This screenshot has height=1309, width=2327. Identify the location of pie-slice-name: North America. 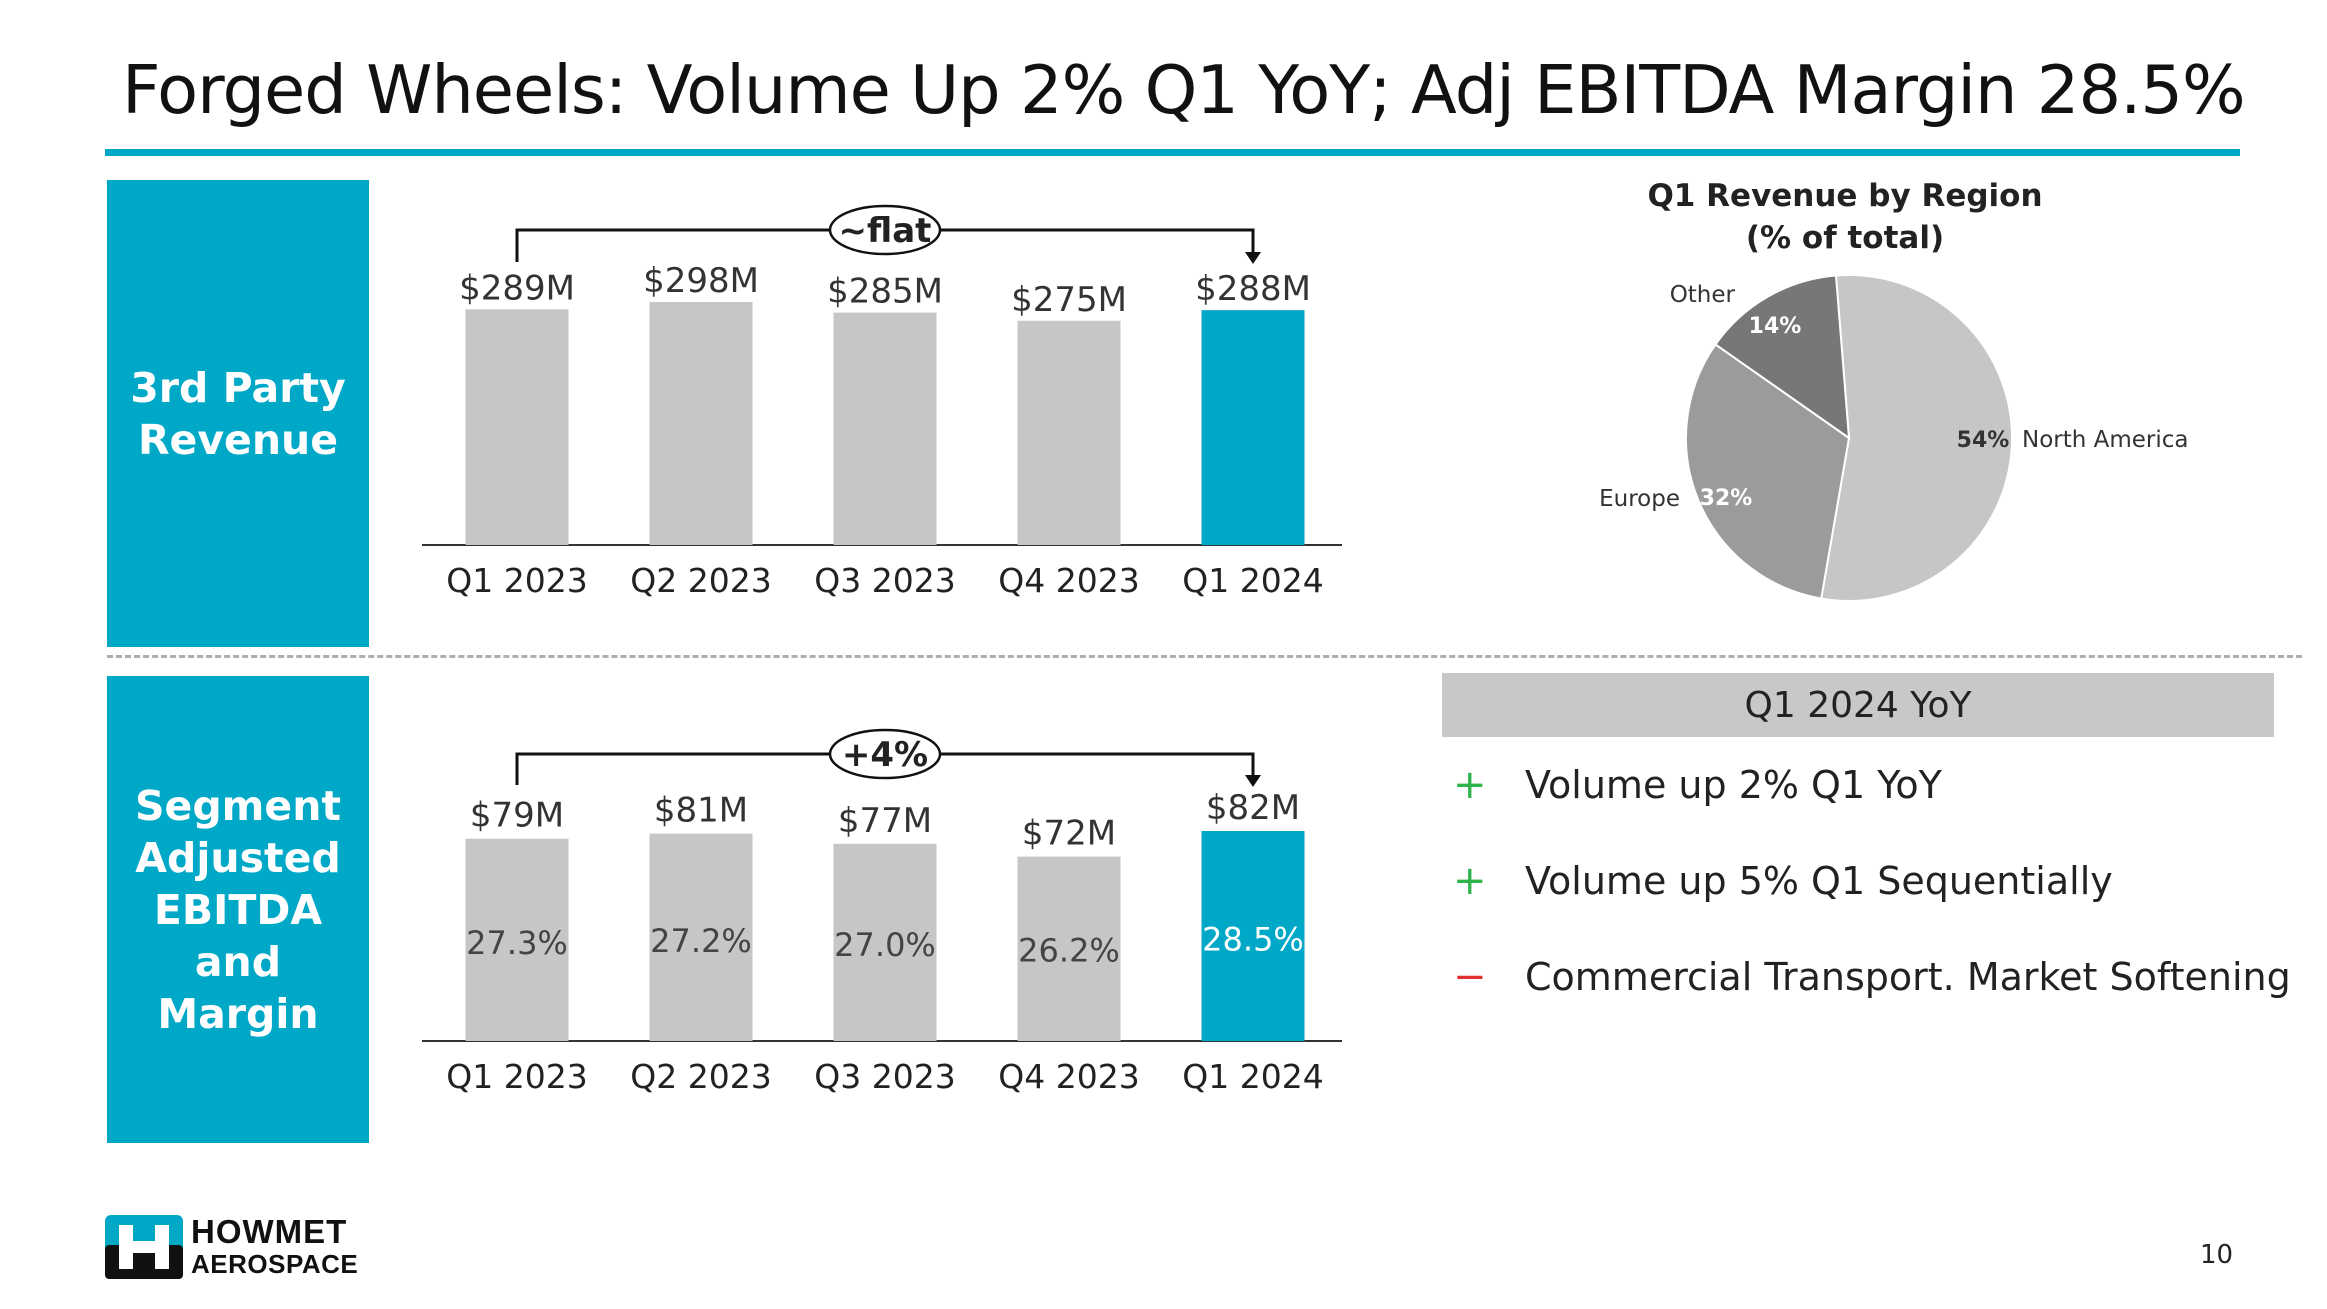
(2105, 440).